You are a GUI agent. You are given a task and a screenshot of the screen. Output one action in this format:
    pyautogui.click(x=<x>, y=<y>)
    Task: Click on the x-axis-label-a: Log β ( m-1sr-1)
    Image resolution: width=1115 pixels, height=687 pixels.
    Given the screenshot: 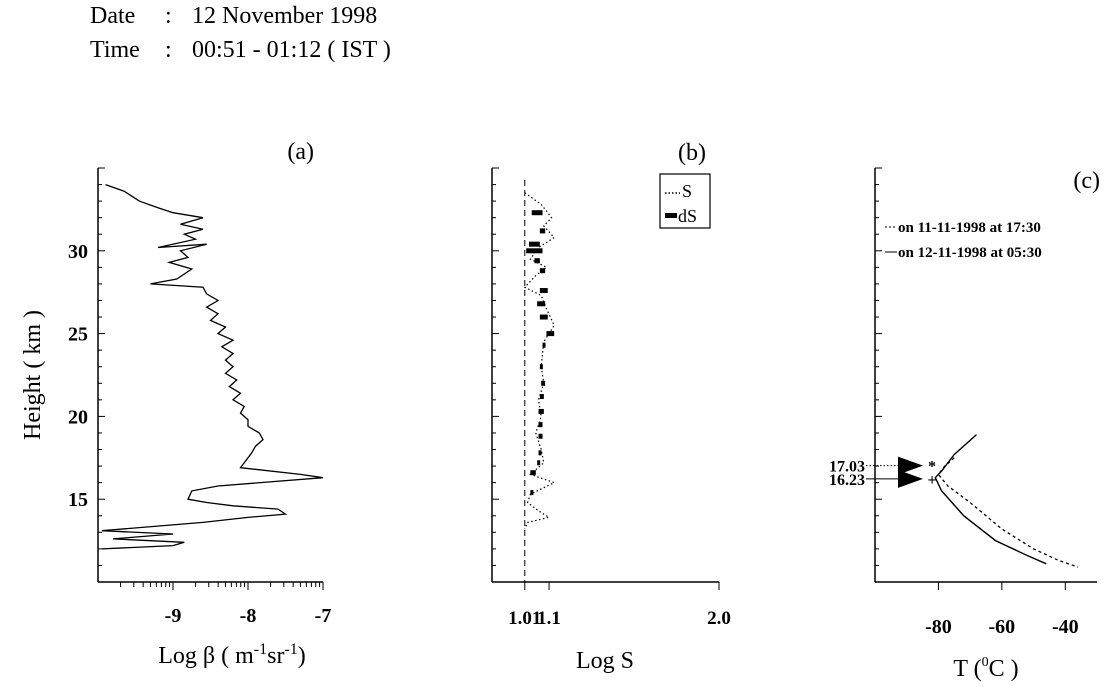 What is the action you would take?
    pyautogui.click(x=232, y=655)
    